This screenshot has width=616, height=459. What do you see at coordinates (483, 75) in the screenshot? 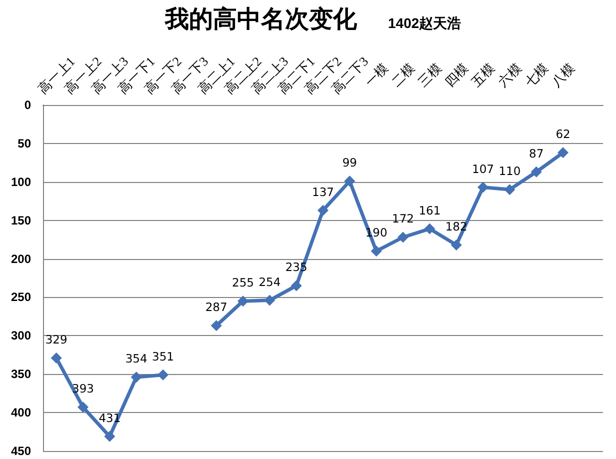
I see `x-tick-label: 五模` at bounding box center [483, 75].